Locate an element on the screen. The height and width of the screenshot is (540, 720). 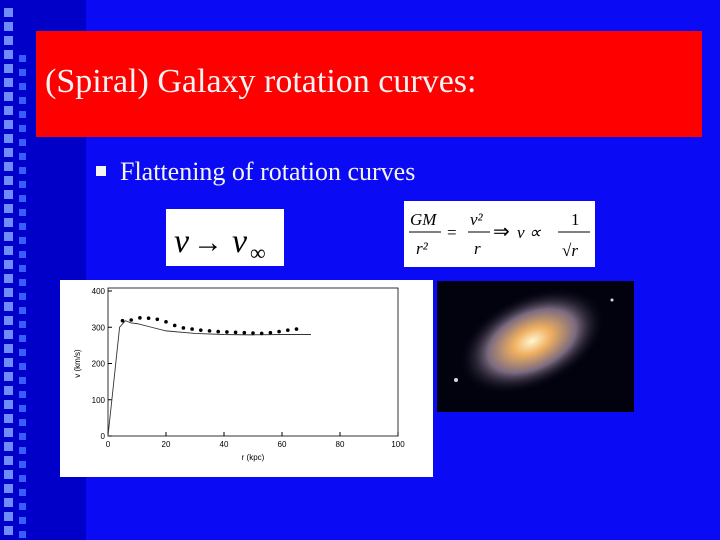
eq-term: 1 is located at coordinates (575, 219).